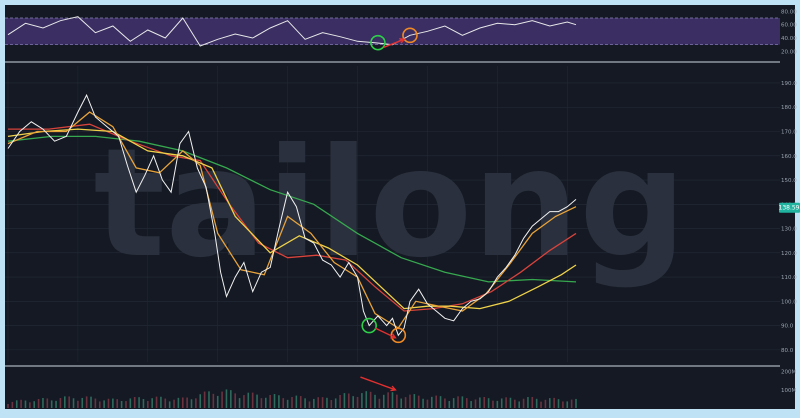 The width and height of the screenshot is (800, 418). What do you see at coordinates (787, 351) in the screenshot?
I see `price-tick-label: 80.0` at bounding box center [787, 351].